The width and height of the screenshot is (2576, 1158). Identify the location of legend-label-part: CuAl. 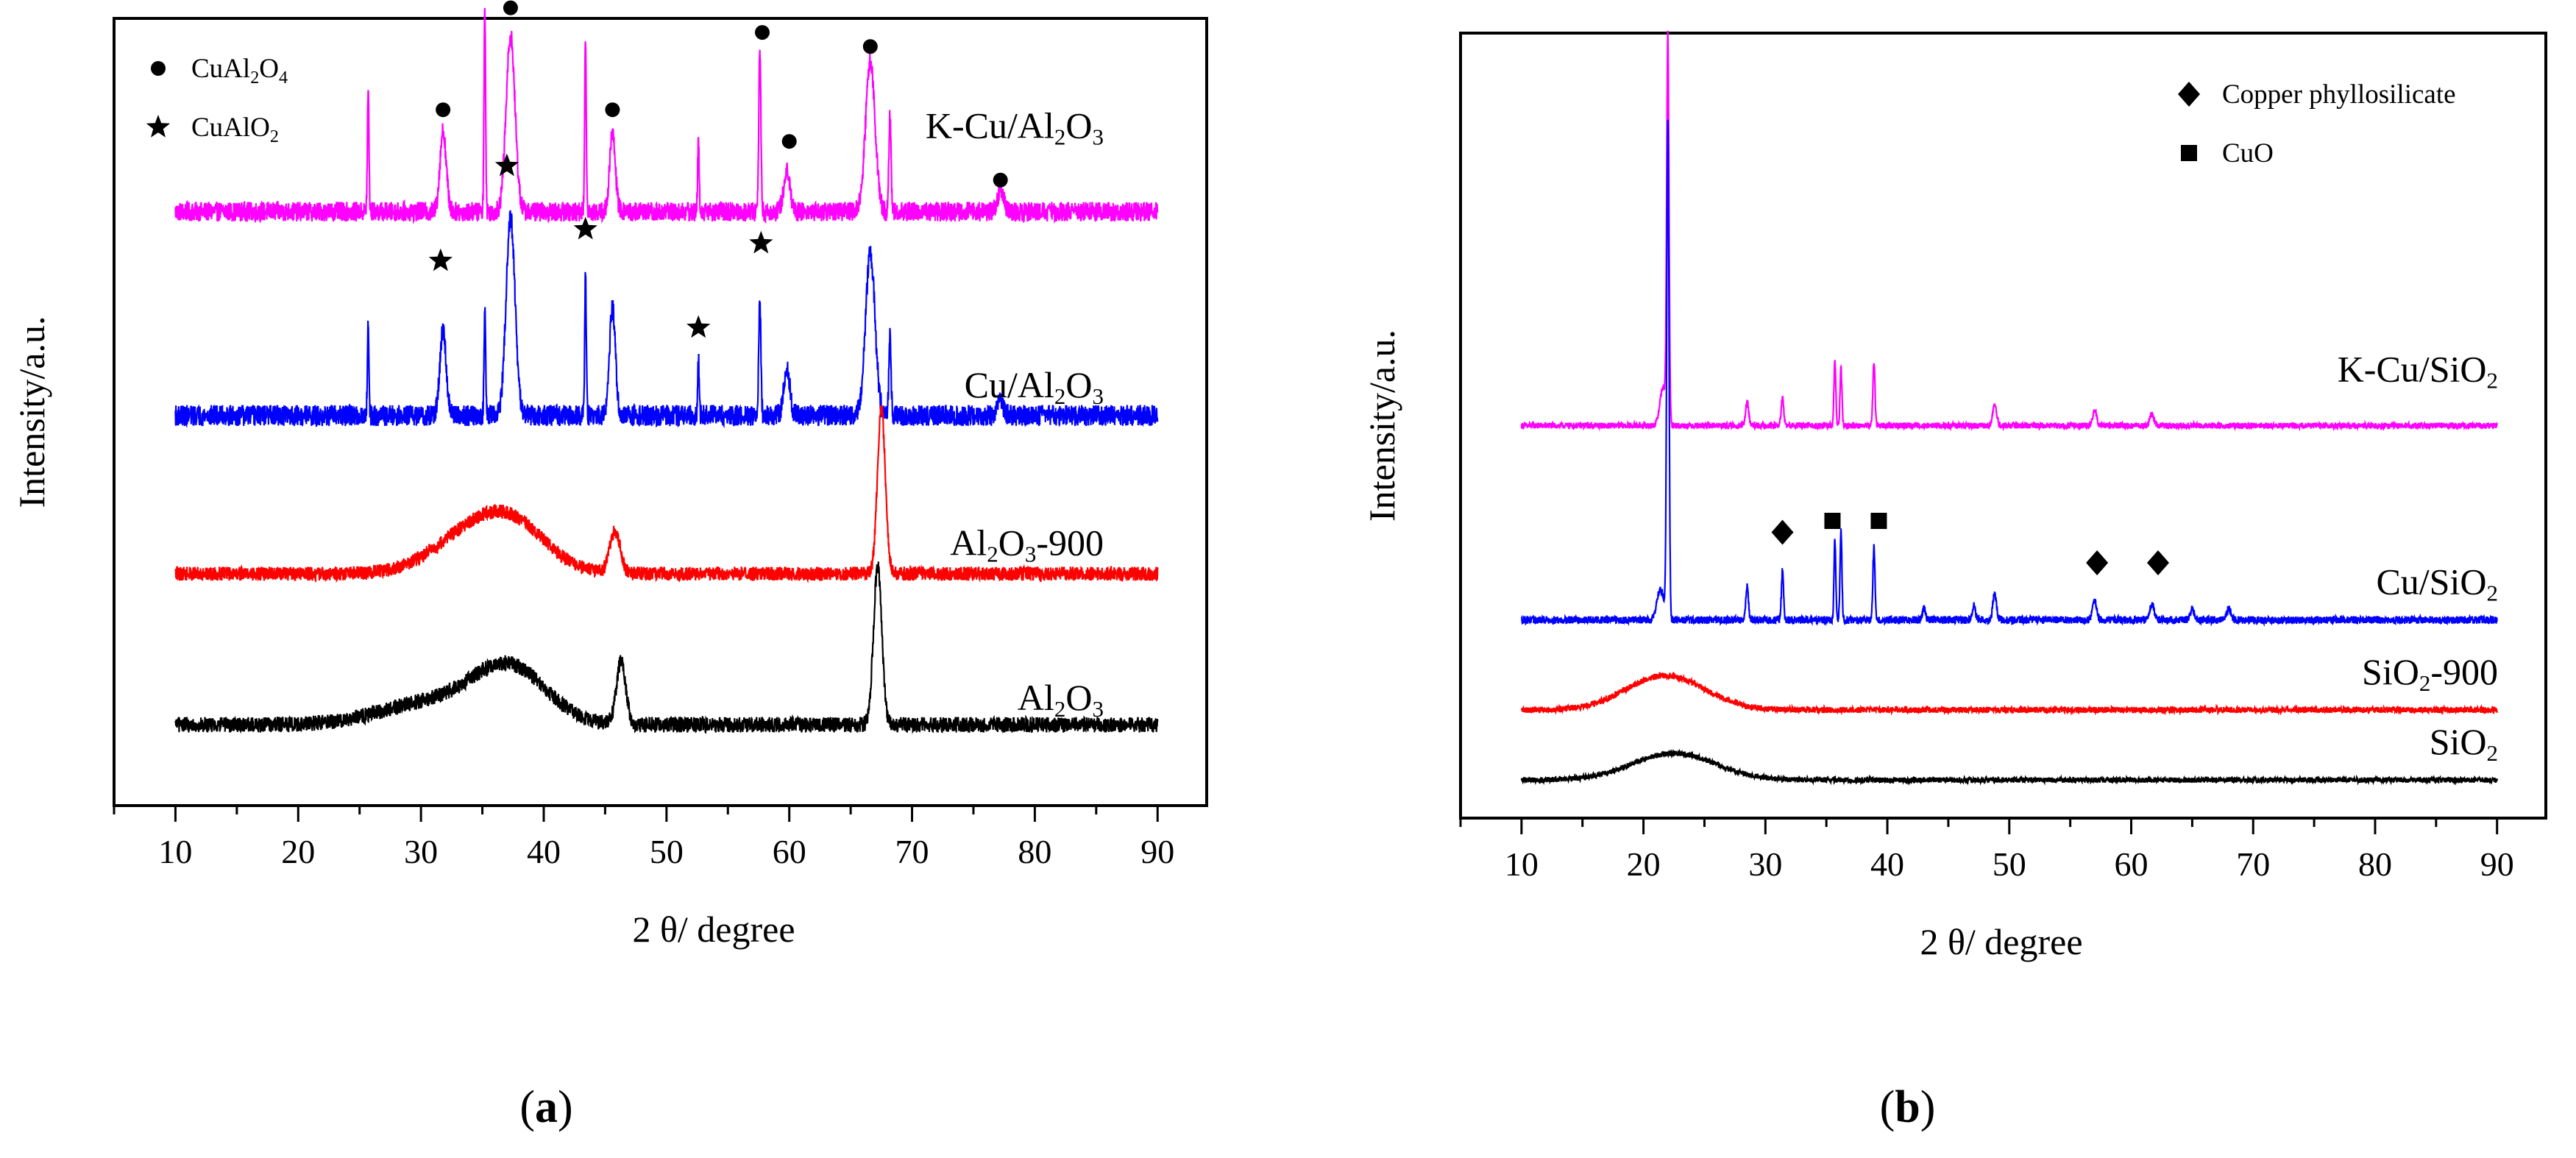
(220, 69).